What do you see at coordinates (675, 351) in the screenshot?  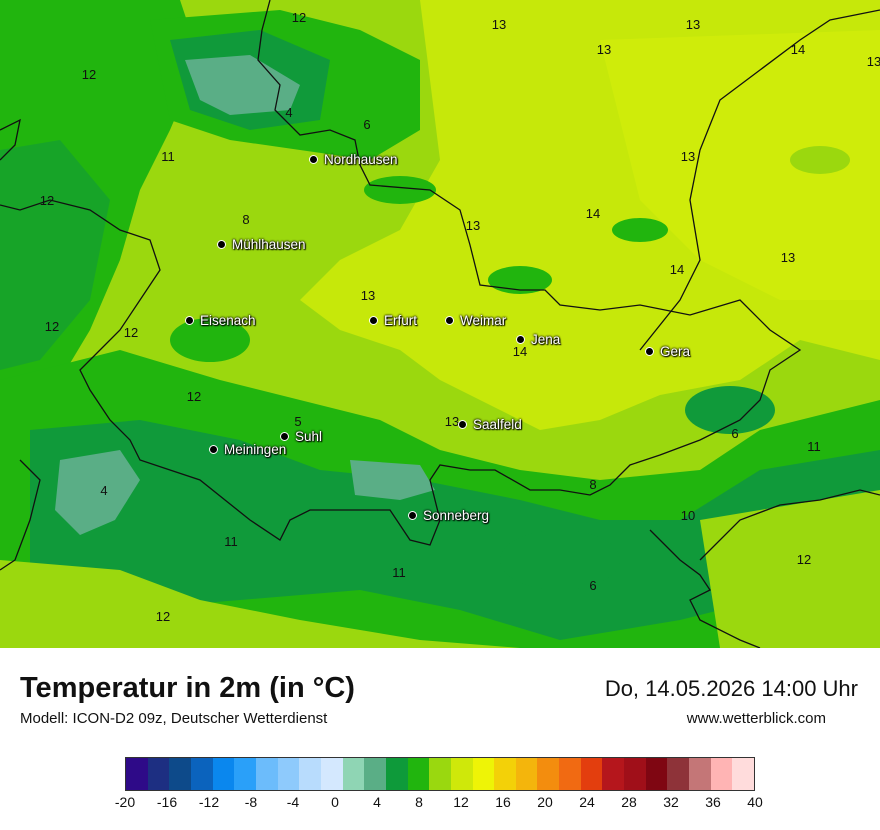 I see `city-label: Gera` at bounding box center [675, 351].